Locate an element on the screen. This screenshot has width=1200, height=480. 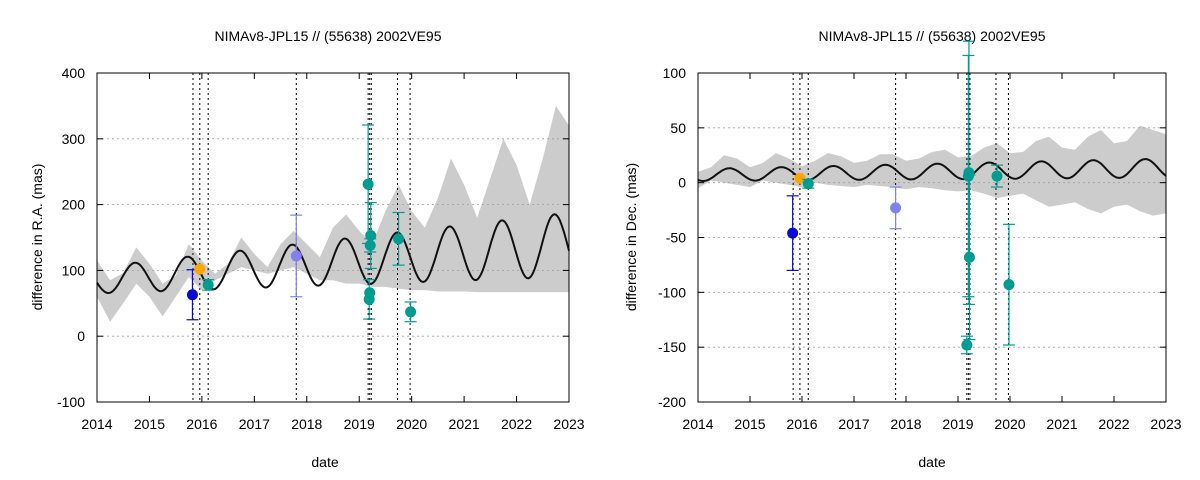
dec-ytick-label: -150 is located at coordinates (672, 347).